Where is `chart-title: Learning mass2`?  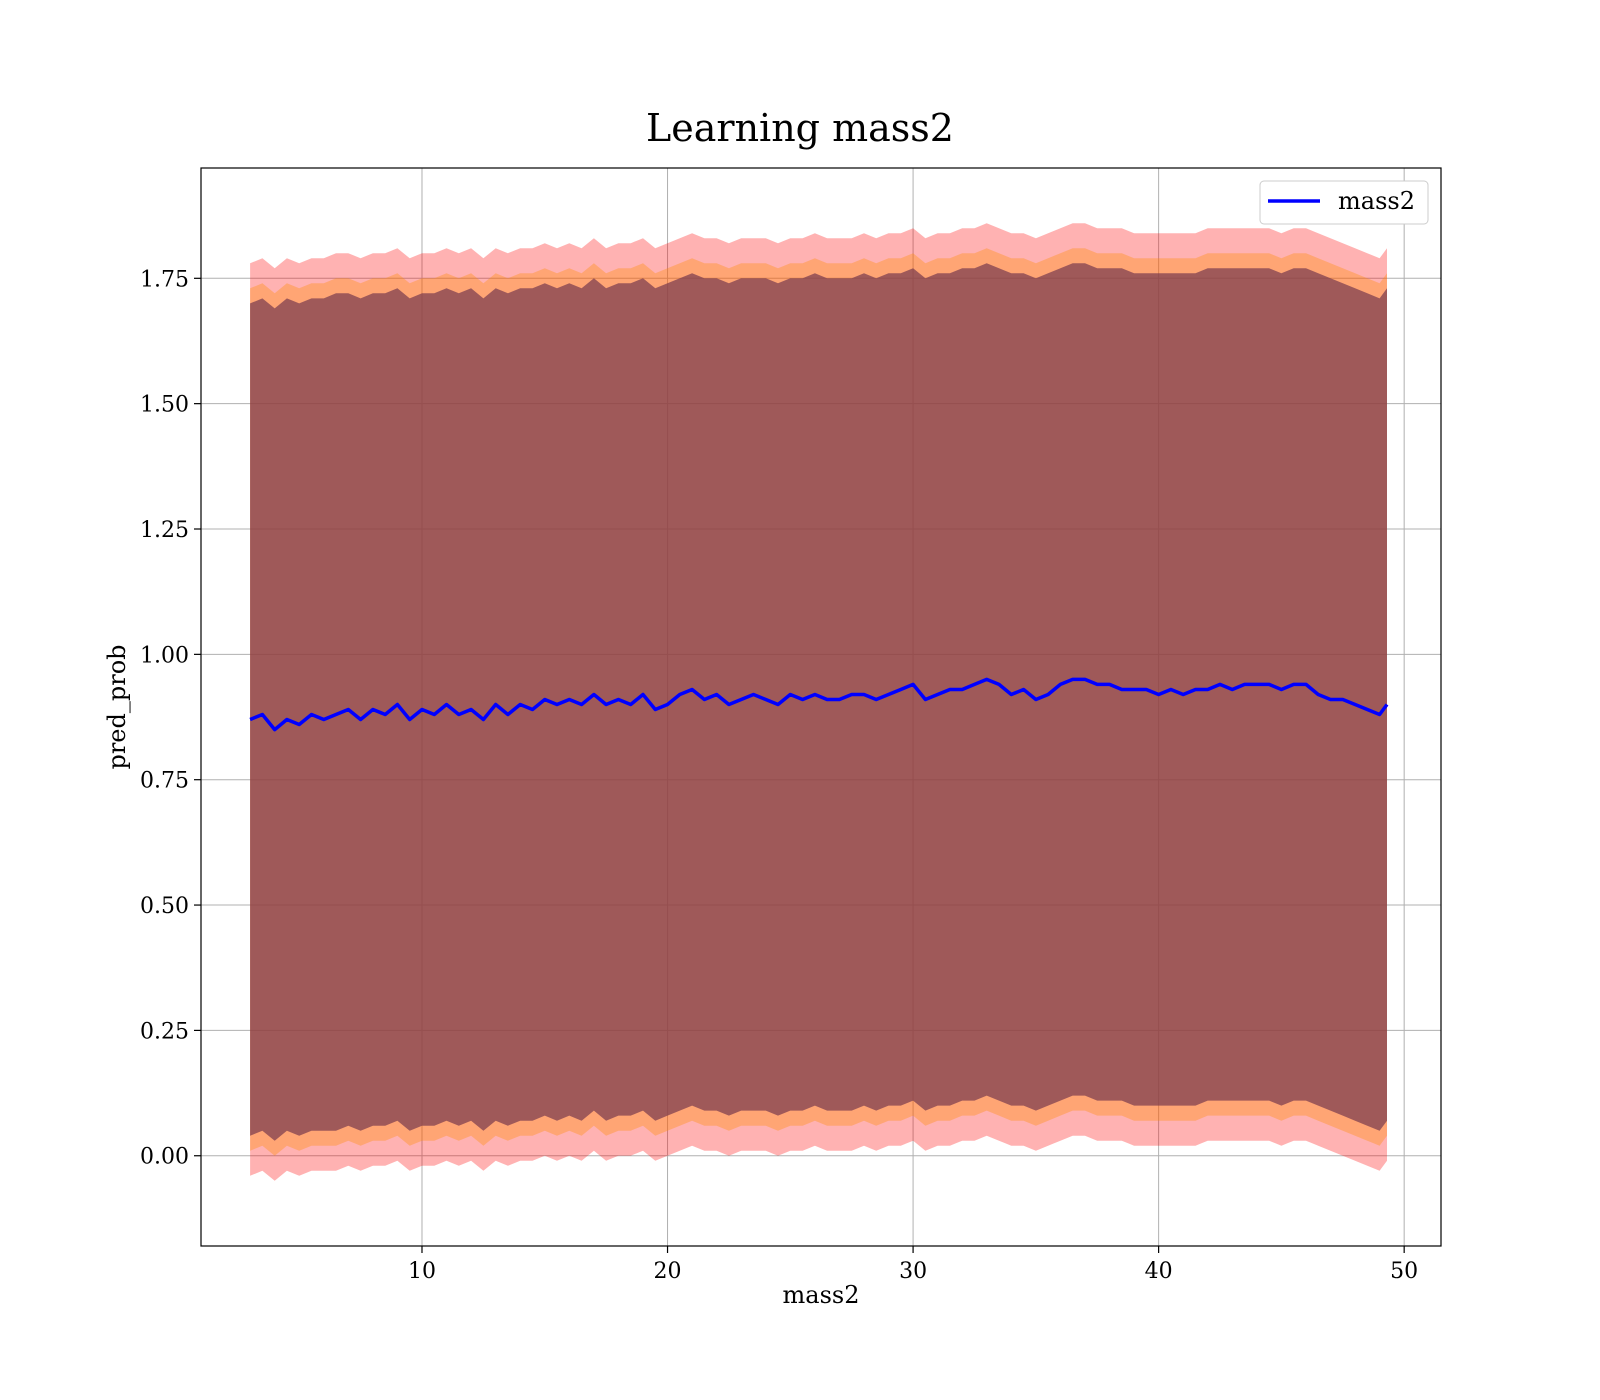
chart-title: Learning mass2 is located at coordinates (800, 128).